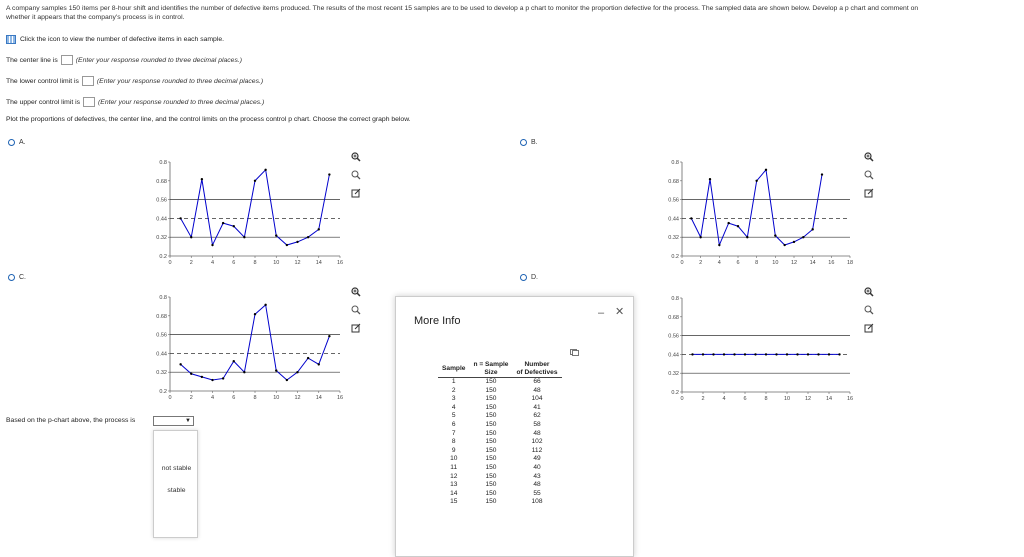 The image size is (1024, 557). Describe the element at coordinates (11, 277) in the screenshot. I see `option-c-radio` at that location.